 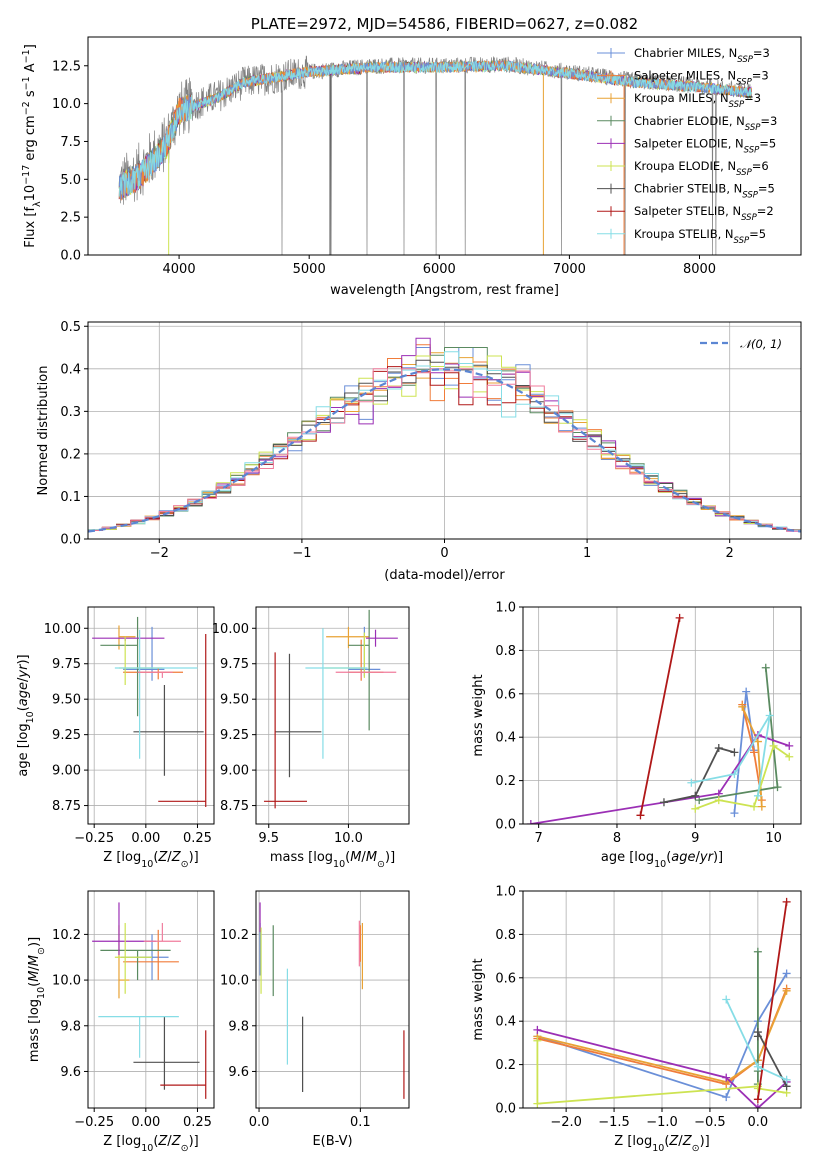 What do you see at coordinates (444, 290) in the screenshot?
I see `spectrum-xlabel: wavelength [Angstrom, rest frame]` at bounding box center [444, 290].